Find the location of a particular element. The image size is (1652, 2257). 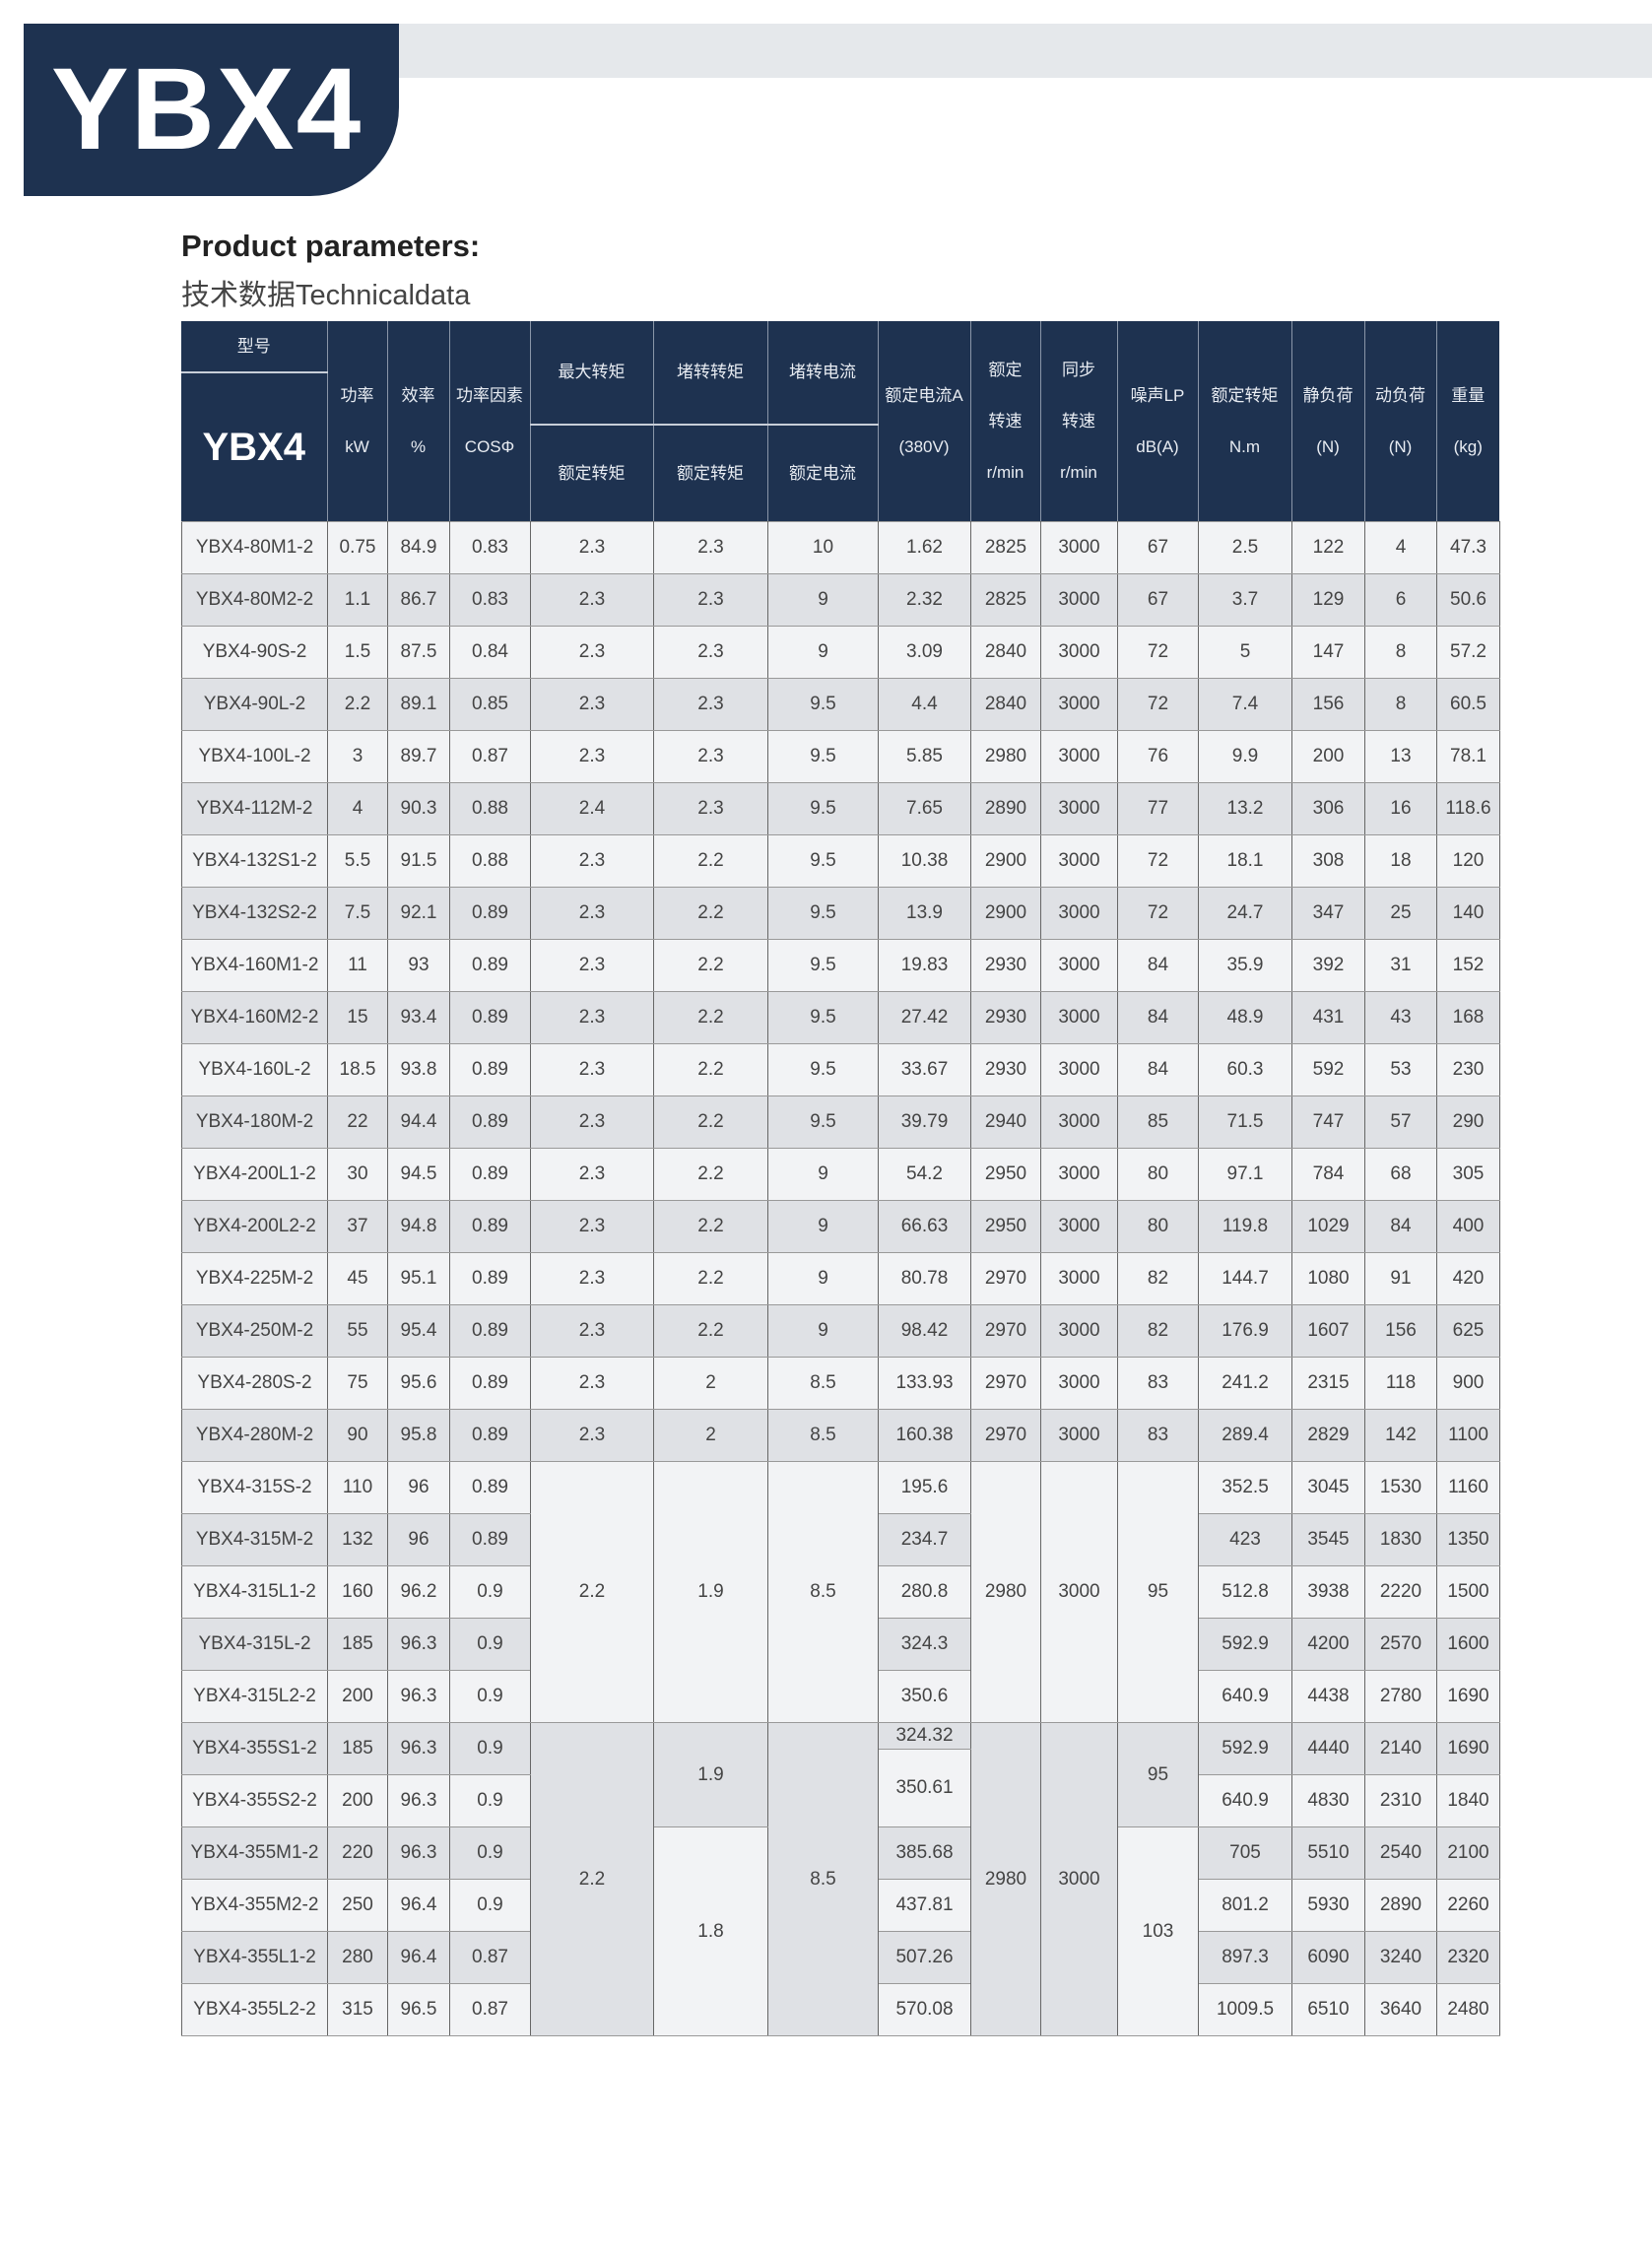

table-cell: 96.2 is located at coordinates (419, 1592).